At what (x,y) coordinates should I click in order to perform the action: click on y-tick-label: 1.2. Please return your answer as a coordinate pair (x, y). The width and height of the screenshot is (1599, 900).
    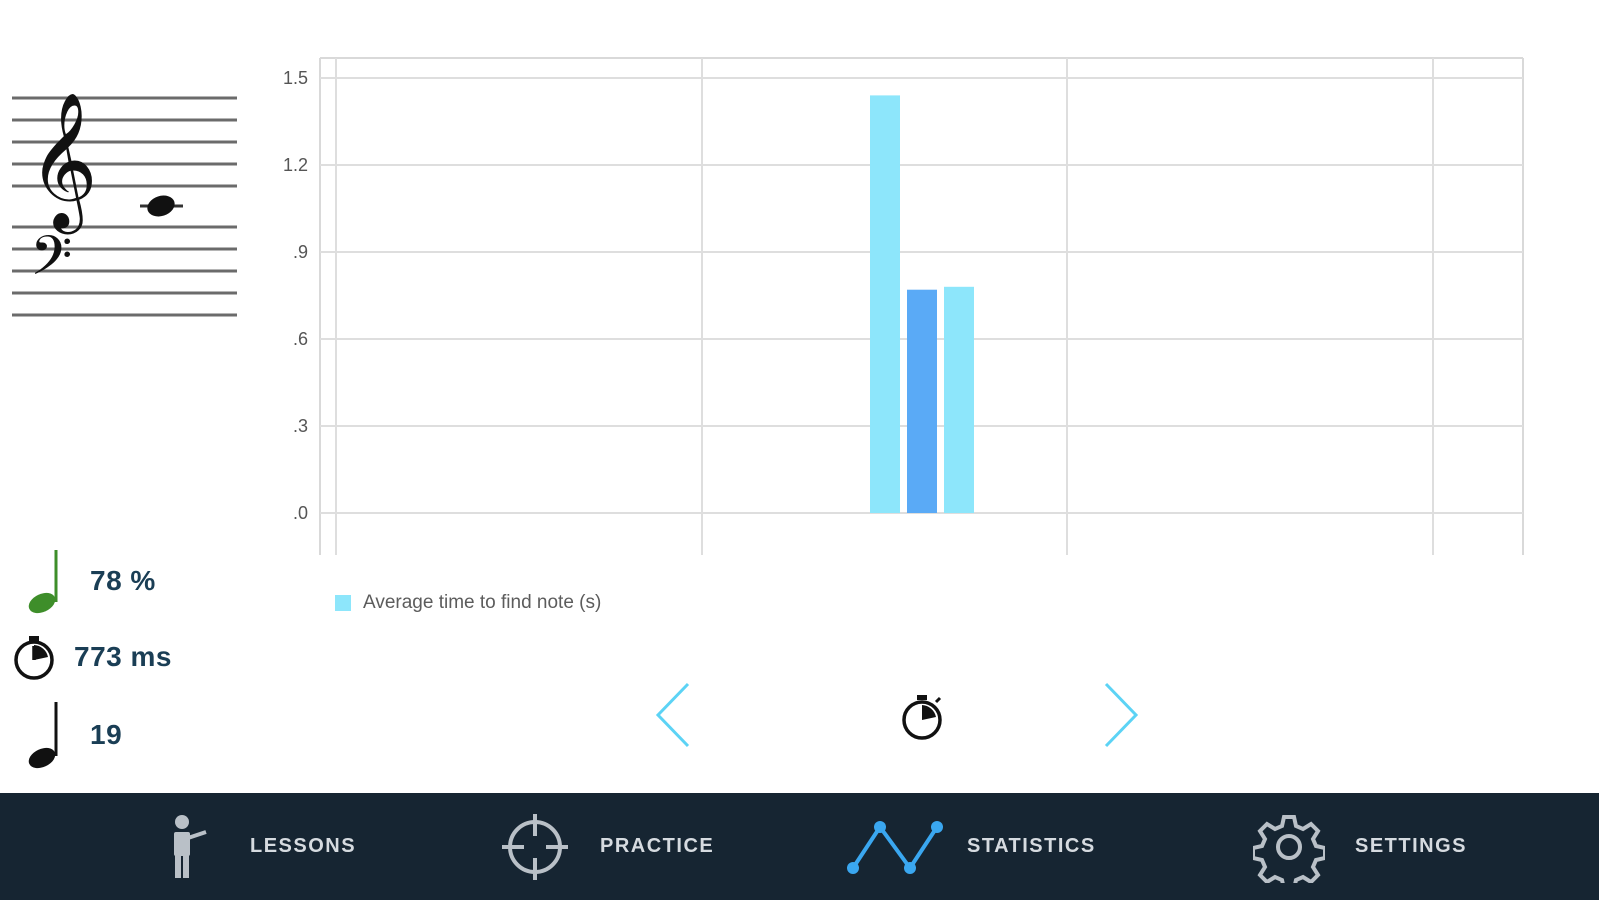
    Looking at the image, I should click on (295, 165).